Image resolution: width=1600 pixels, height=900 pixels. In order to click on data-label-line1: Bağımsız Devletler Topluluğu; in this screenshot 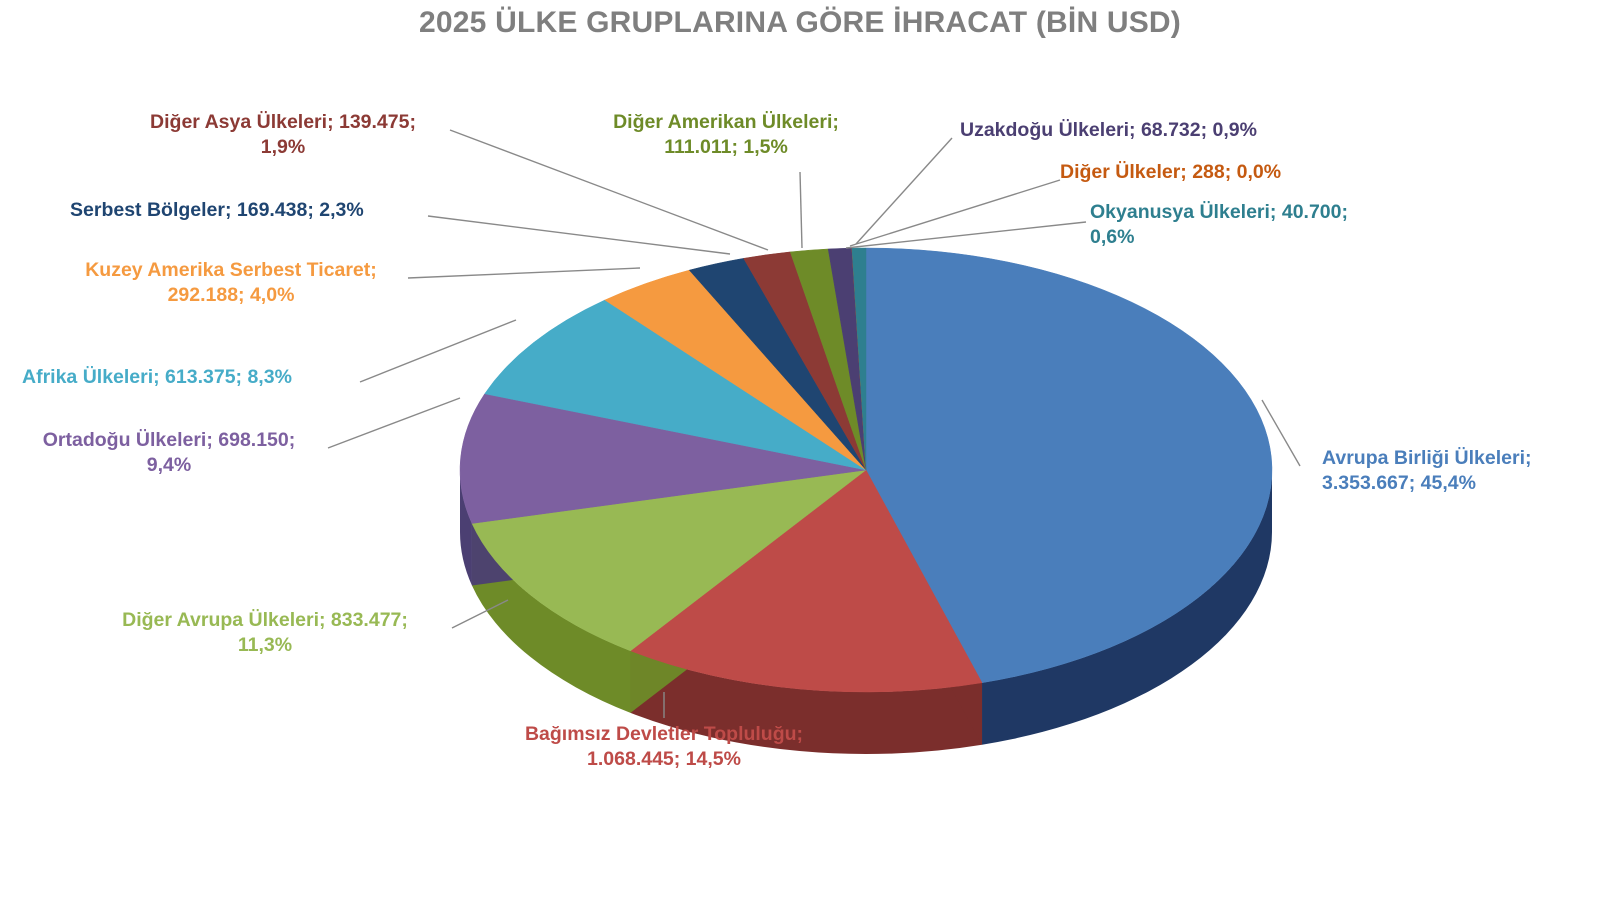, I will do `click(664, 734)`.